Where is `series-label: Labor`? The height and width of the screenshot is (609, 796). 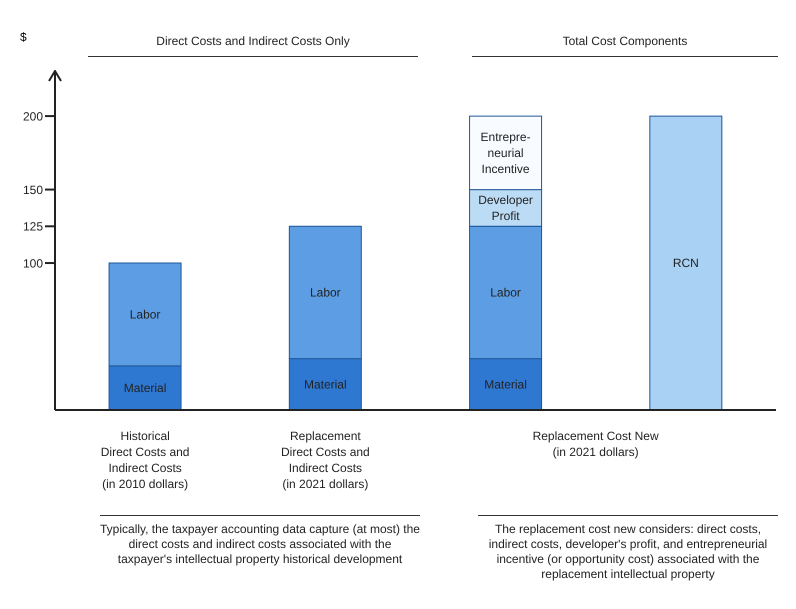 series-label: Labor is located at coordinates (145, 314).